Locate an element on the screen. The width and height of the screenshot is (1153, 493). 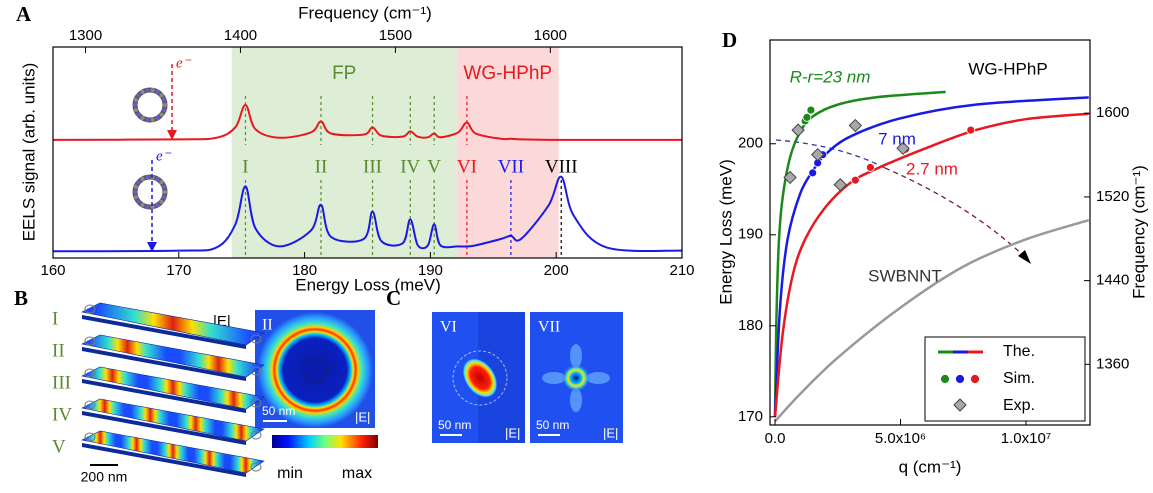
mode-label: V is located at coordinates (59, 446).